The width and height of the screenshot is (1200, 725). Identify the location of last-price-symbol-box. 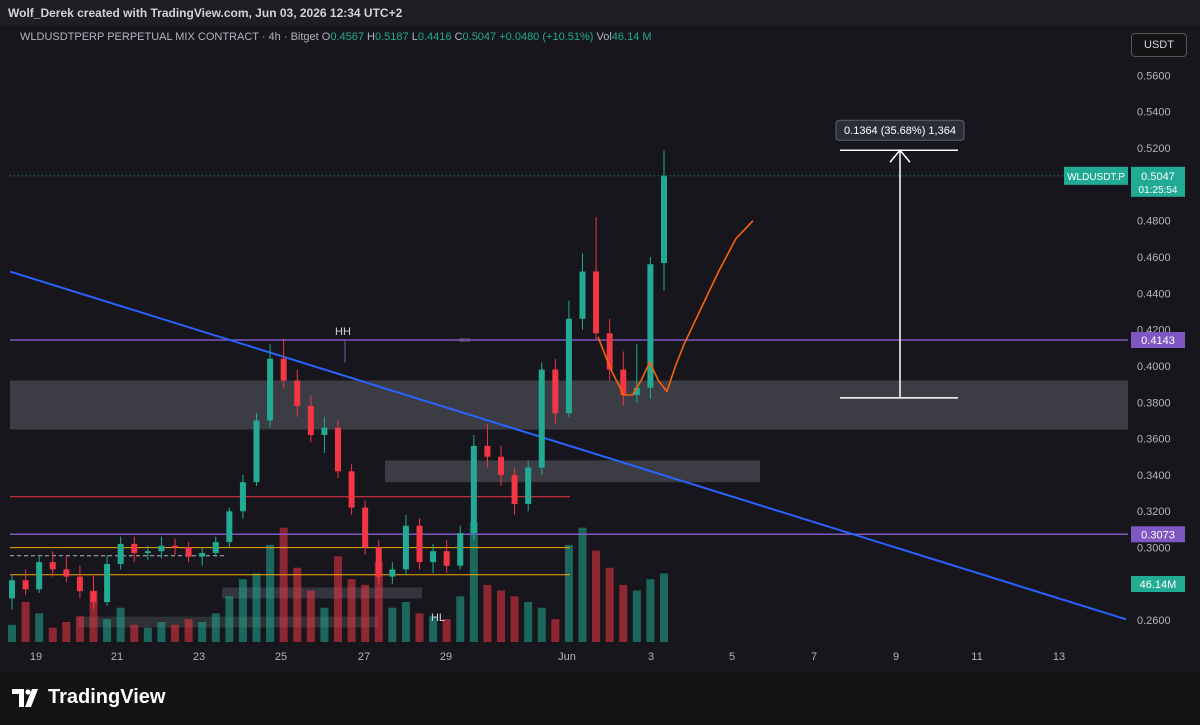
(1096, 175).